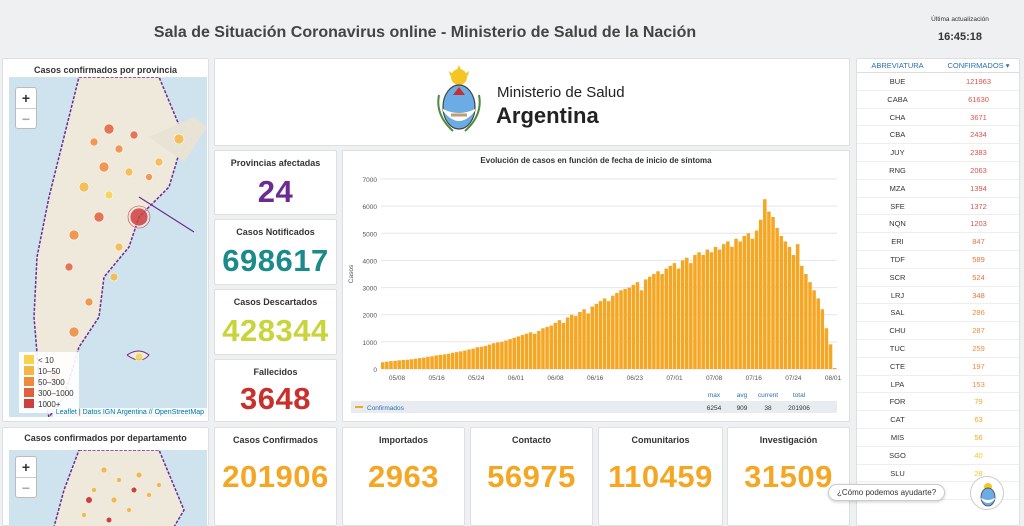 The height and width of the screenshot is (526, 1024). What do you see at coordinates (978, 242) in the screenshot?
I see `row-confirmed: 847` at bounding box center [978, 242].